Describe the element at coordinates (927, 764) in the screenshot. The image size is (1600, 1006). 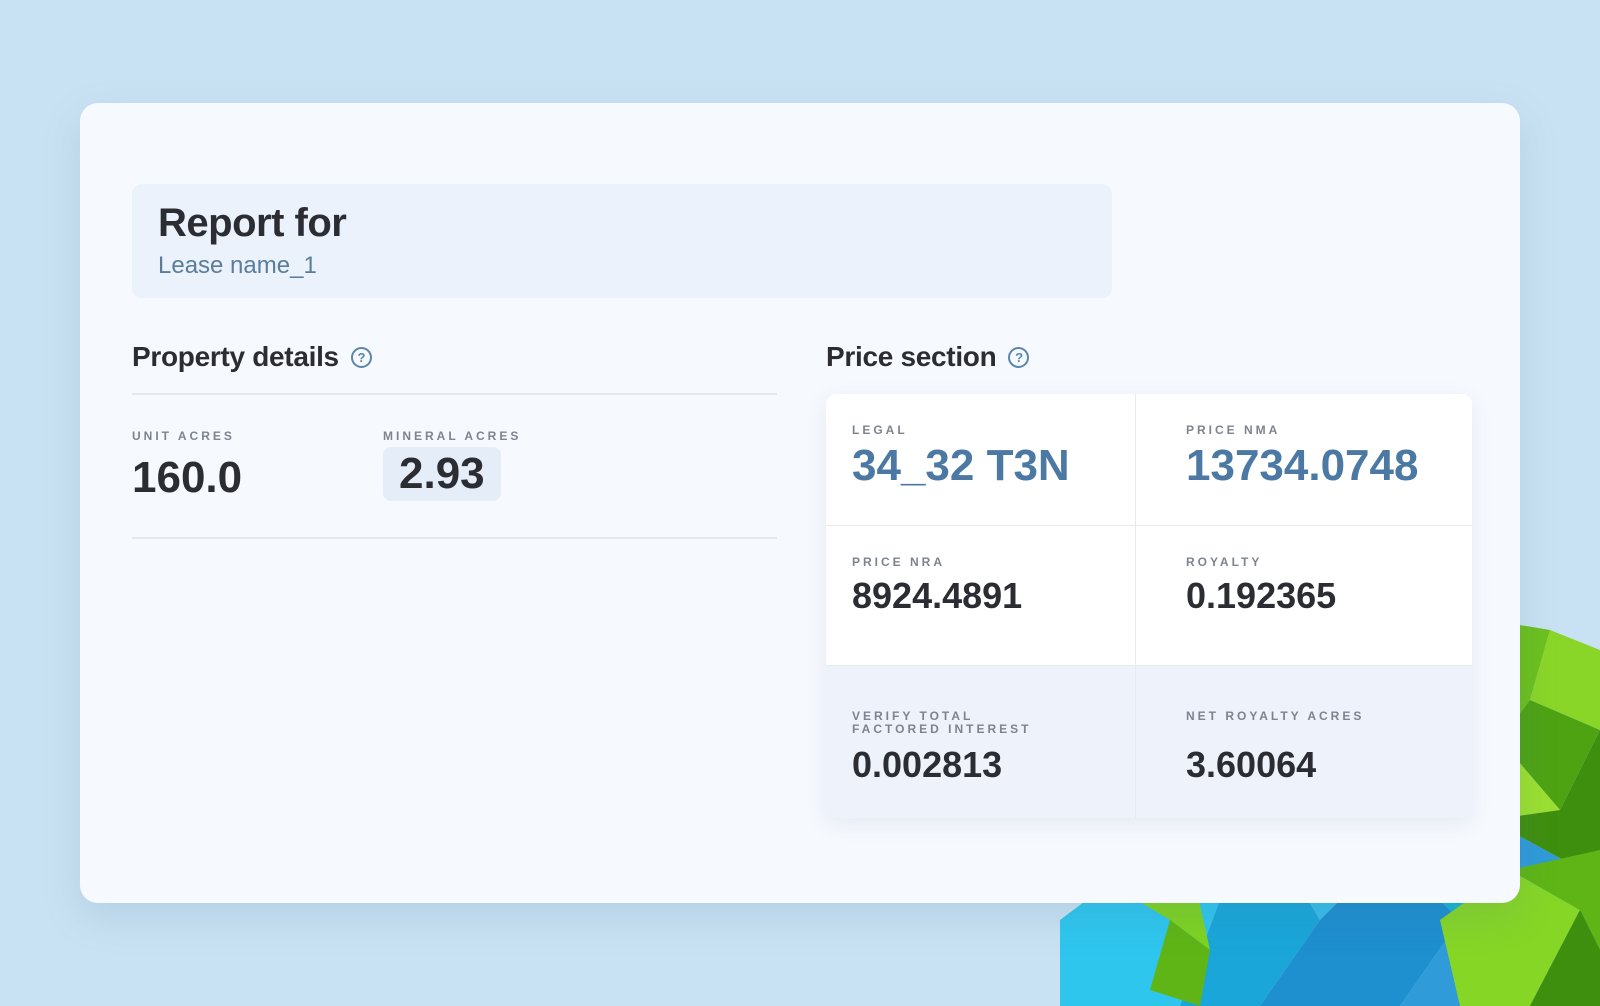
I see `verify-total-value: 0.002813` at that location.